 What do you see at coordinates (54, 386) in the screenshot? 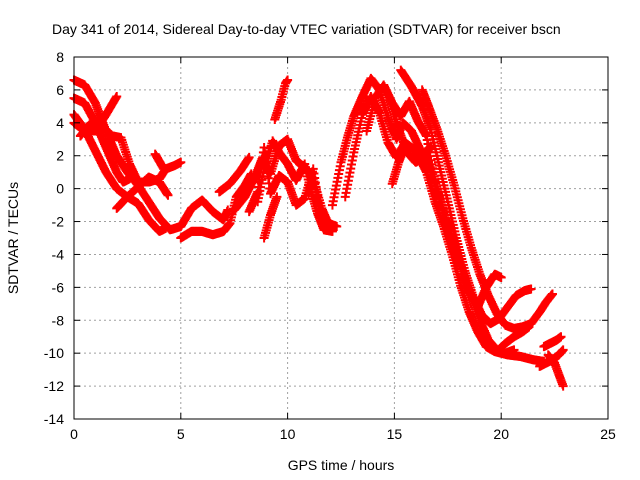
I see `y-tick-label: -12` at bounding box center [54, 386].